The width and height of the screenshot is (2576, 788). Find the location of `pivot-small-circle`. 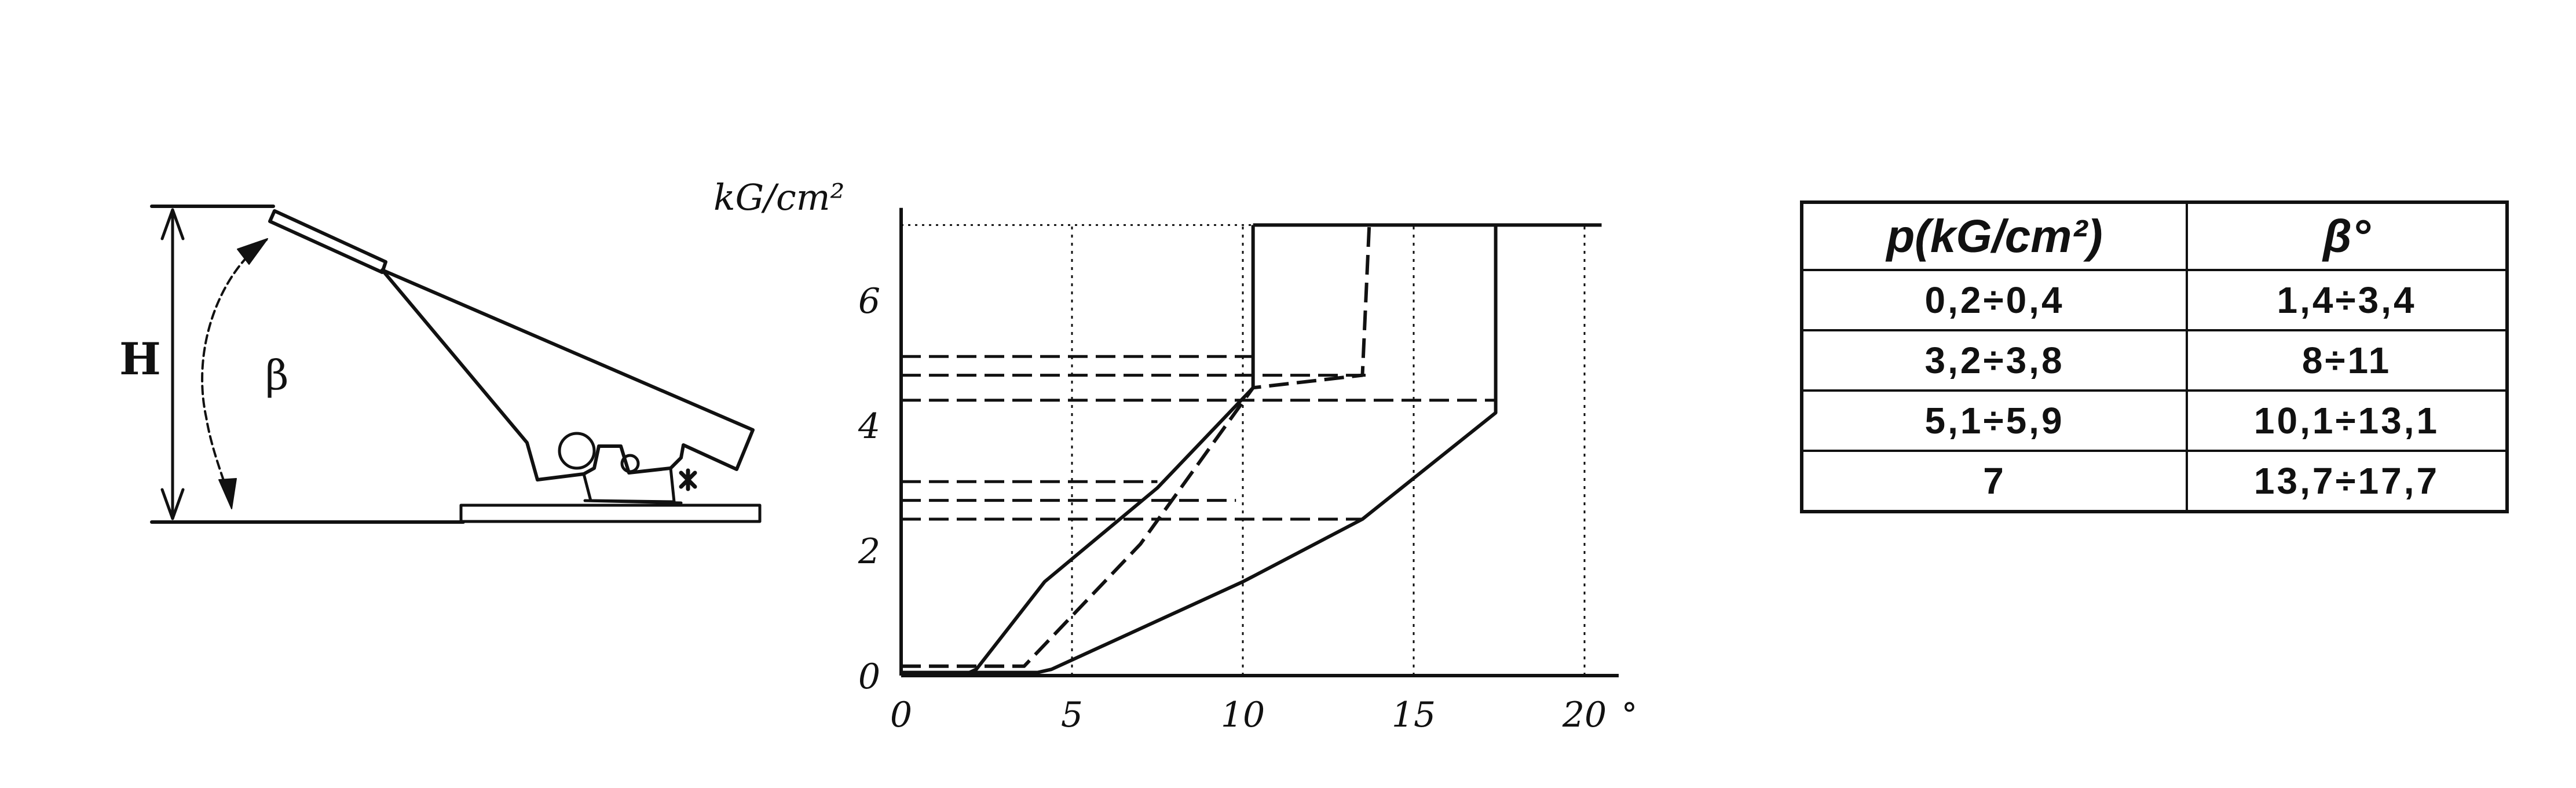

pivot-small-circle is located at coordinates (630, 464).